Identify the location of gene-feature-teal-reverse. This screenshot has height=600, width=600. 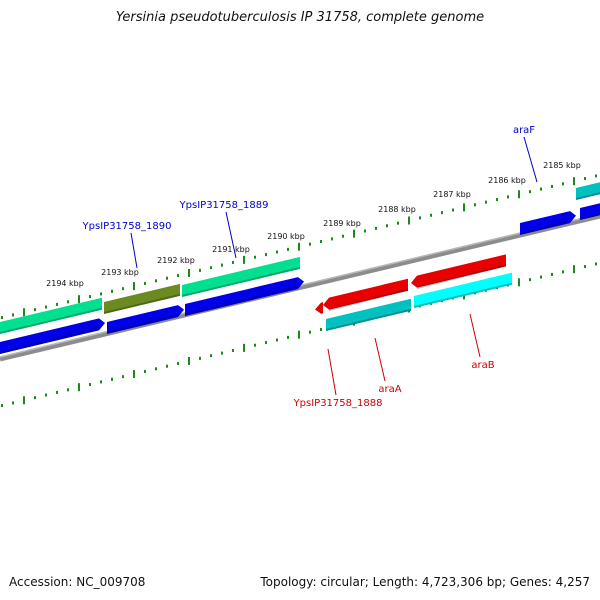
(368, 314).